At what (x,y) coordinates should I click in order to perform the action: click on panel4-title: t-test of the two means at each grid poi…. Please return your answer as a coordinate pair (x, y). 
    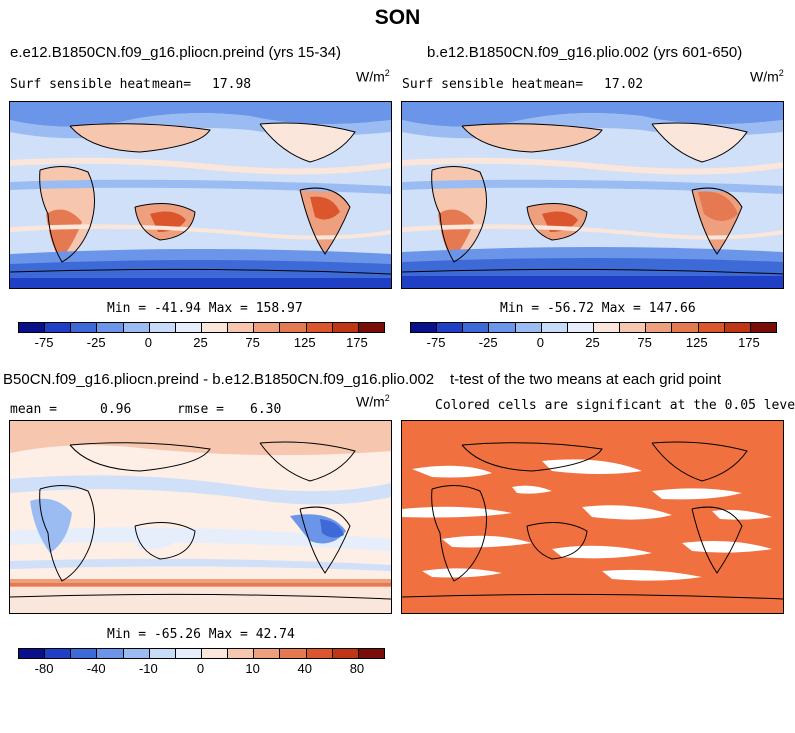
    Looking at the image, I should click on (585, 379).